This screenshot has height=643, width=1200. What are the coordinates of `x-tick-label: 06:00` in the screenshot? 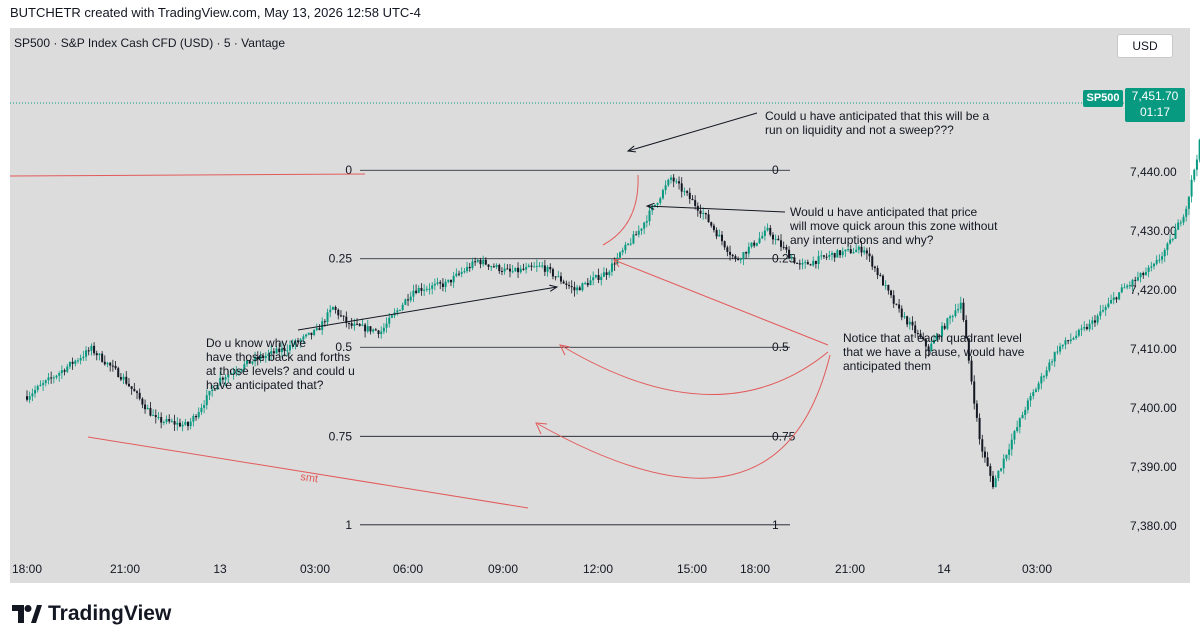 It's located at (408, 569).